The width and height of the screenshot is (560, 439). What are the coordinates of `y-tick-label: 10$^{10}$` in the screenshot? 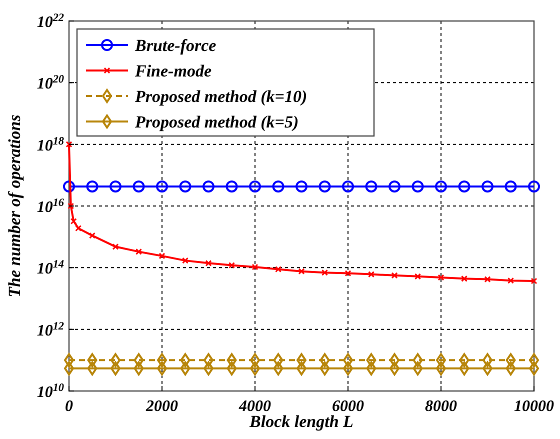 It's located at (50, 391).